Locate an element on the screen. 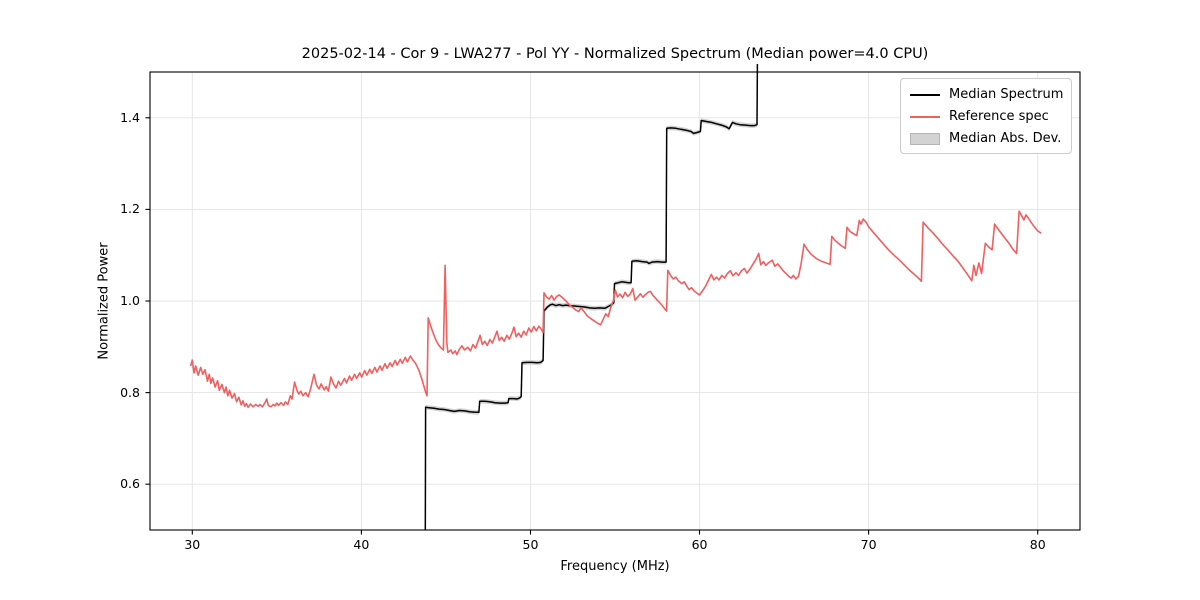 The image size is (1200, 600). median-spectrum-line-swatch is located at coordinates (925, 94).